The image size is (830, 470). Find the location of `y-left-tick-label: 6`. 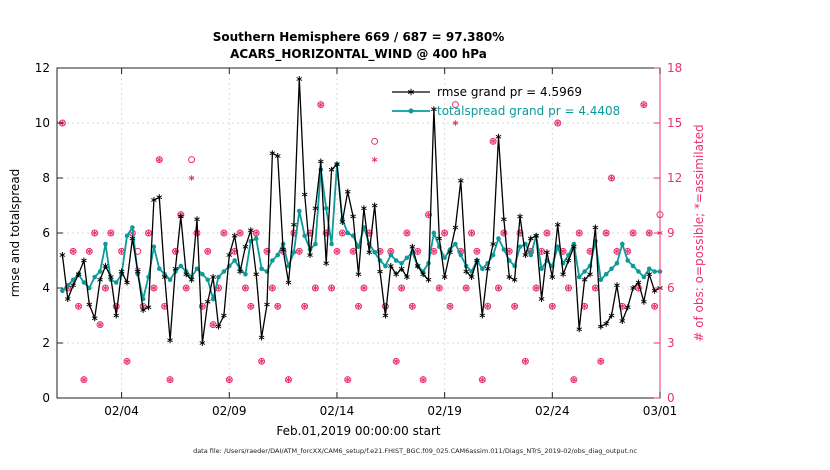

y-left-tick-label: 6 is located at coordinates (46, 233).